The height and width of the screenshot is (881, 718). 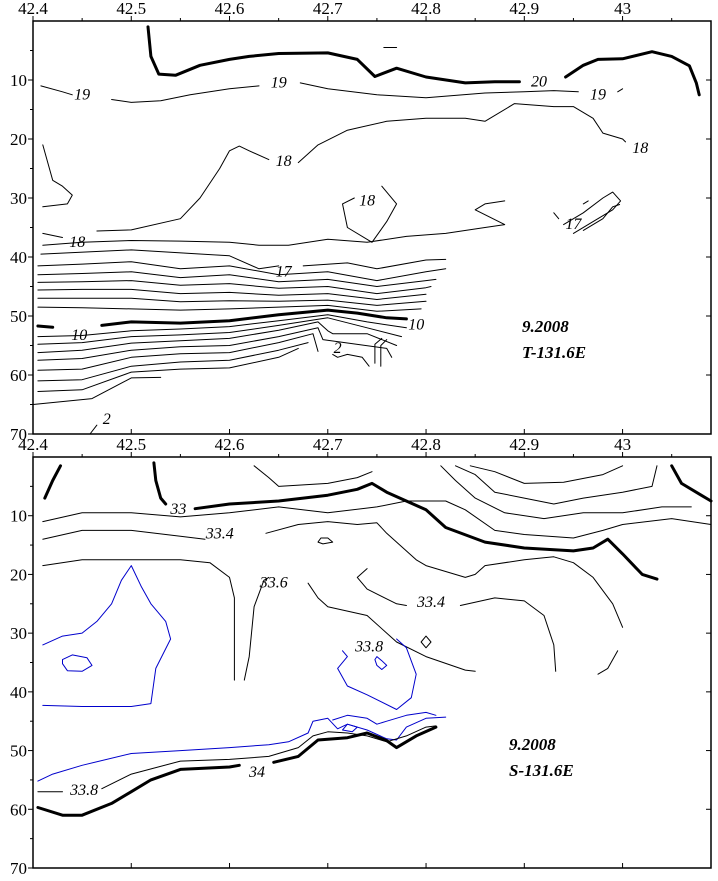 I want to click on bottom-contour-label-4: 33.8, so click(x=368, y=647).